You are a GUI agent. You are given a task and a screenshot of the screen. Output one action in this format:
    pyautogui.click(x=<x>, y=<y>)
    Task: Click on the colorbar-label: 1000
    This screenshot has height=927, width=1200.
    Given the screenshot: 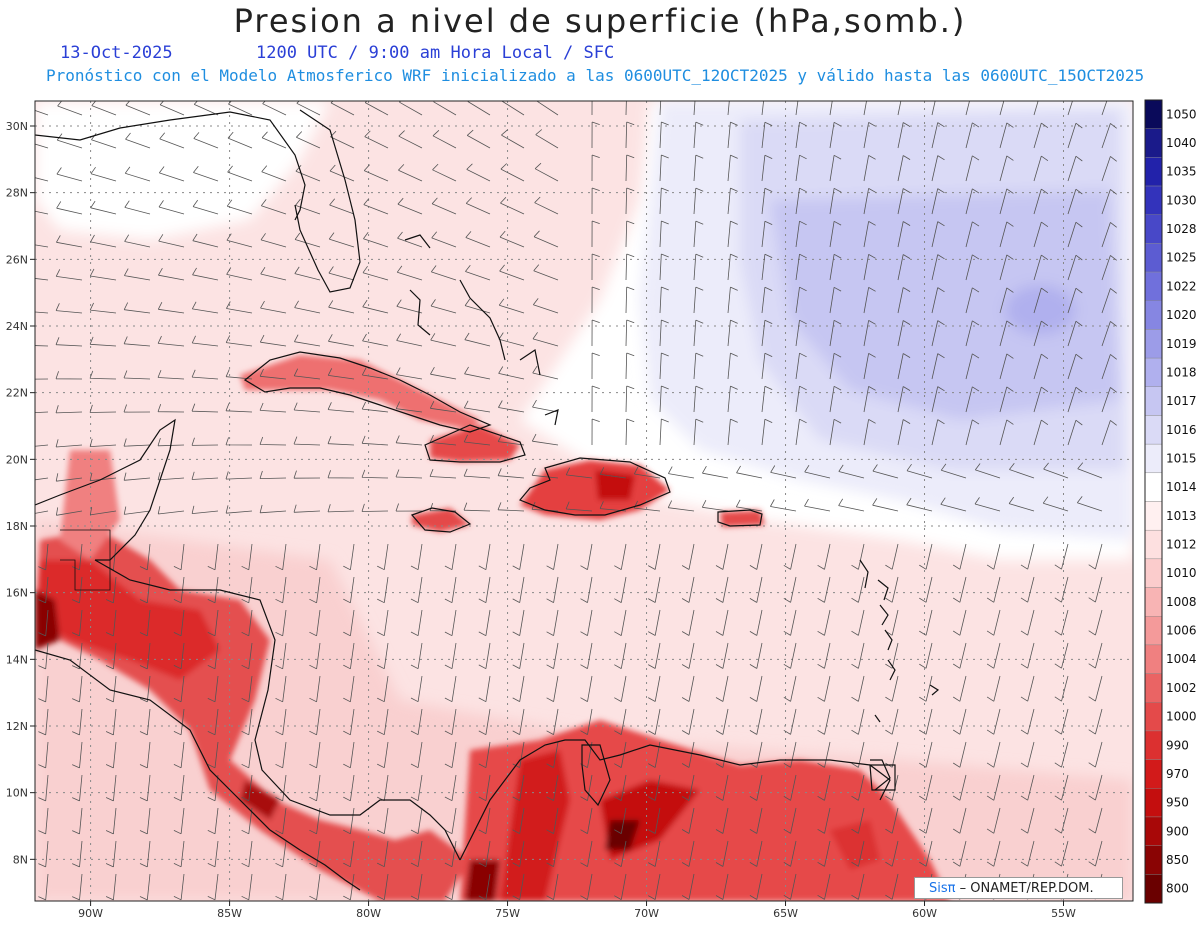 What is the action you would take?
    pyautogui.click(x=1181, y=717)
    